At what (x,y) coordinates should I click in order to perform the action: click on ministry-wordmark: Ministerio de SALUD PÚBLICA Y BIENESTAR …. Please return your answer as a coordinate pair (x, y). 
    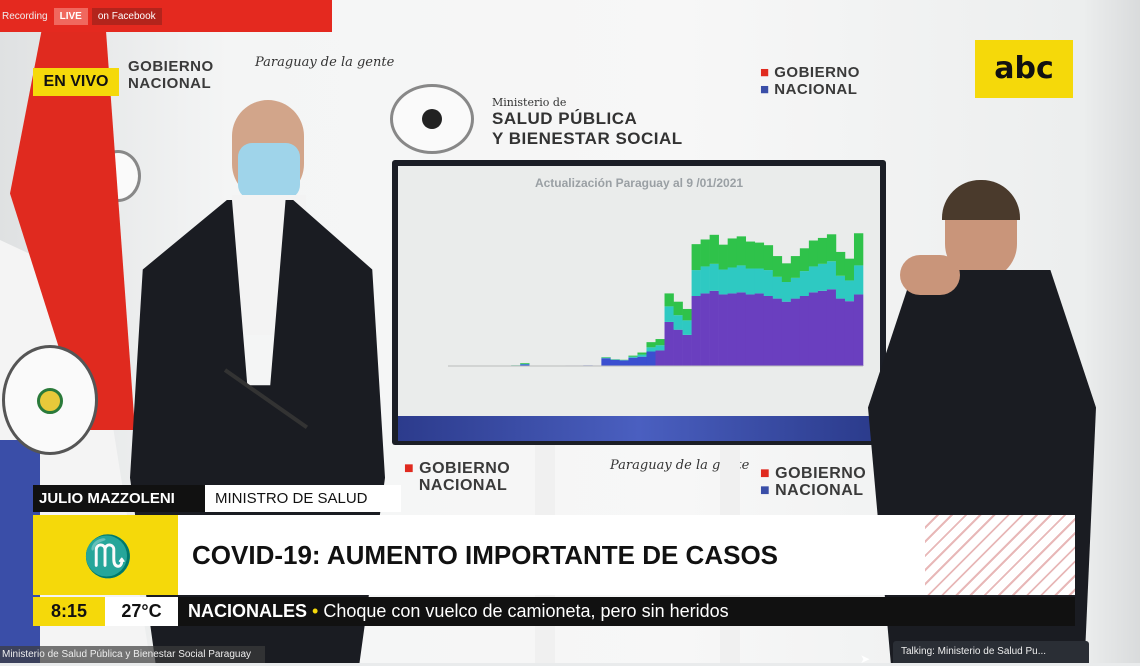
    Looking at the image, I should click on (587, 122).